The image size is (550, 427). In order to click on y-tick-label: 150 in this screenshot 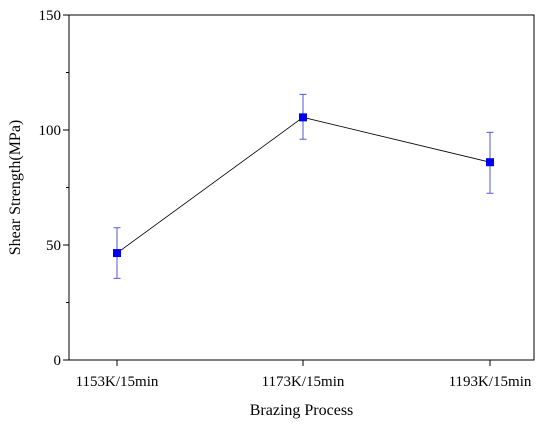, I will do `click(50, 16)`.